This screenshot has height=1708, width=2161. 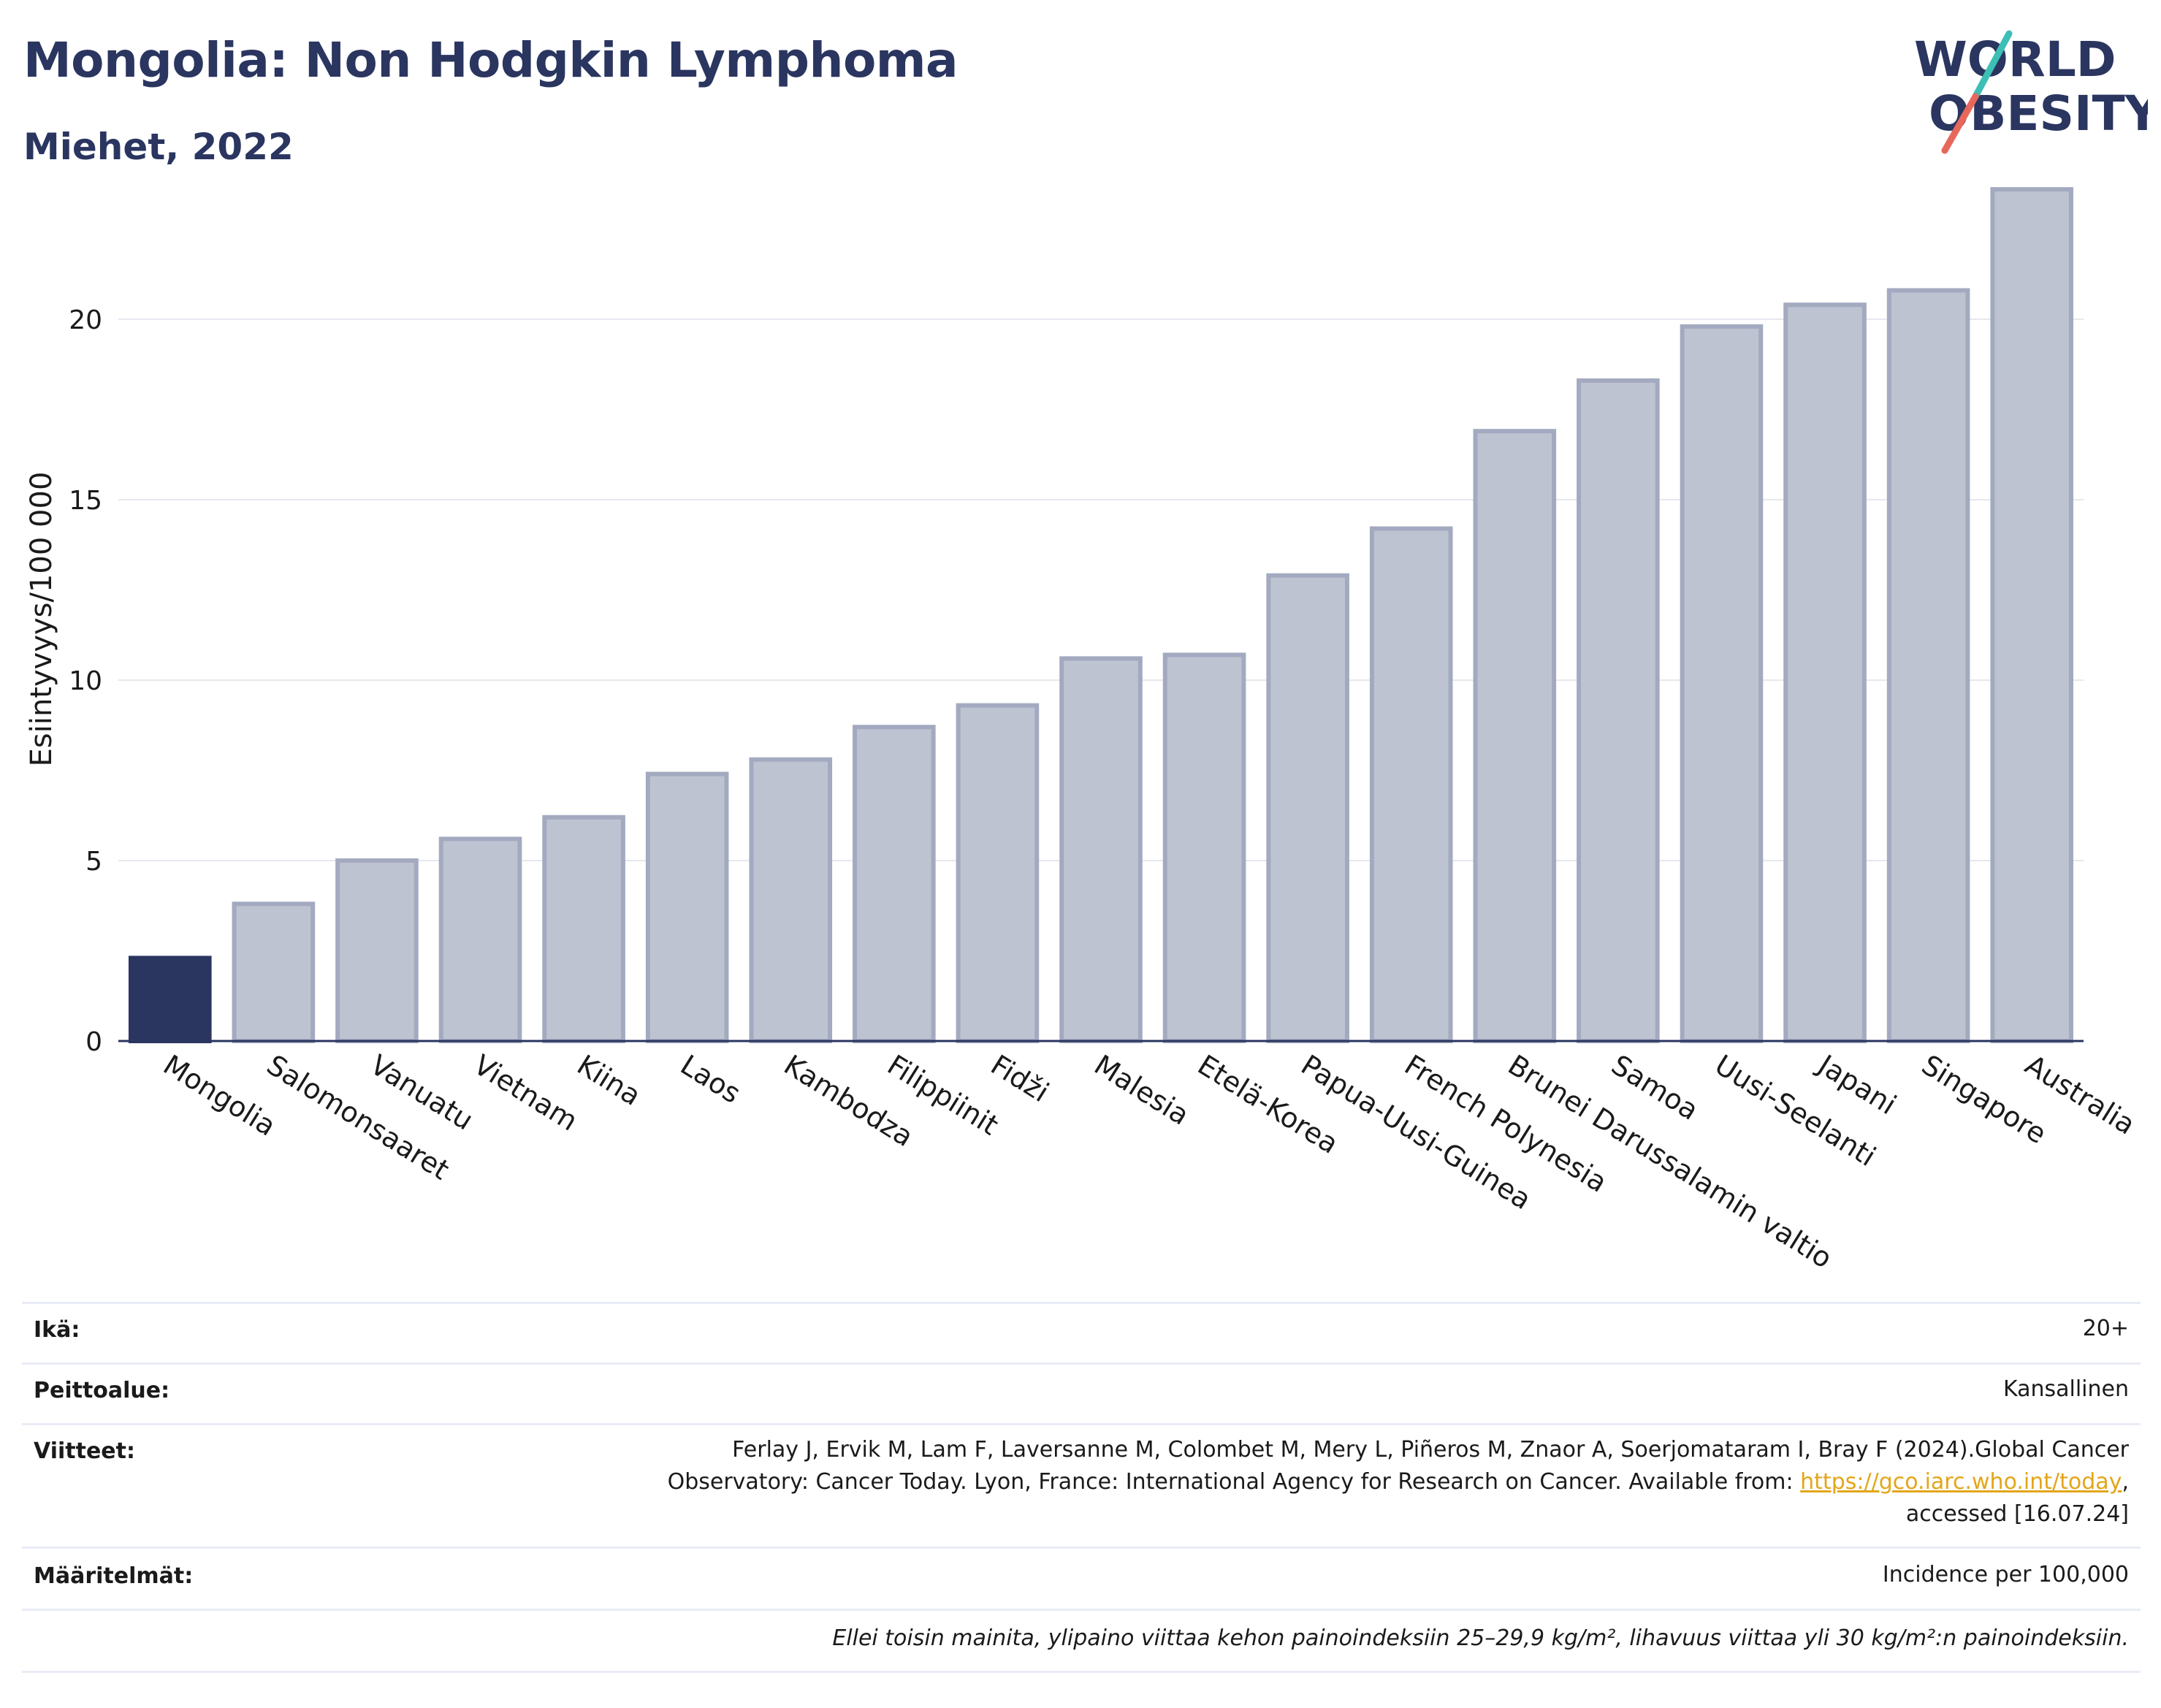 I want to click on meta-row-definitions: Määritelmät: Incidence per 100,000, so click(x=1081, y=1578).